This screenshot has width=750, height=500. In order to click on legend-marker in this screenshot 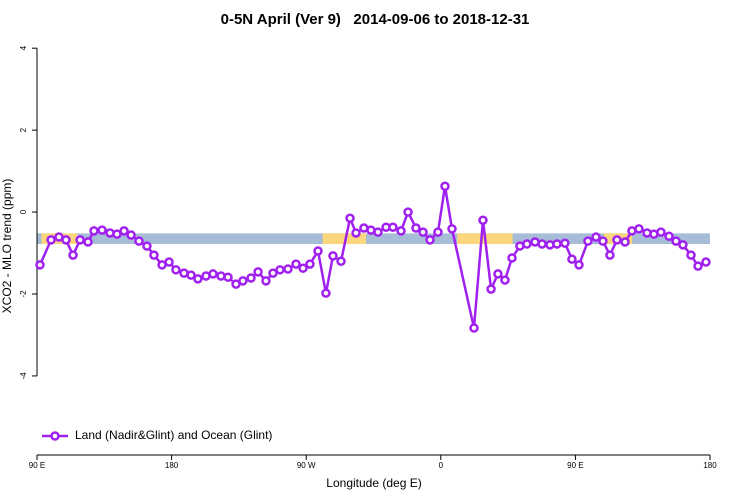, I will do `click(55, 436)`.